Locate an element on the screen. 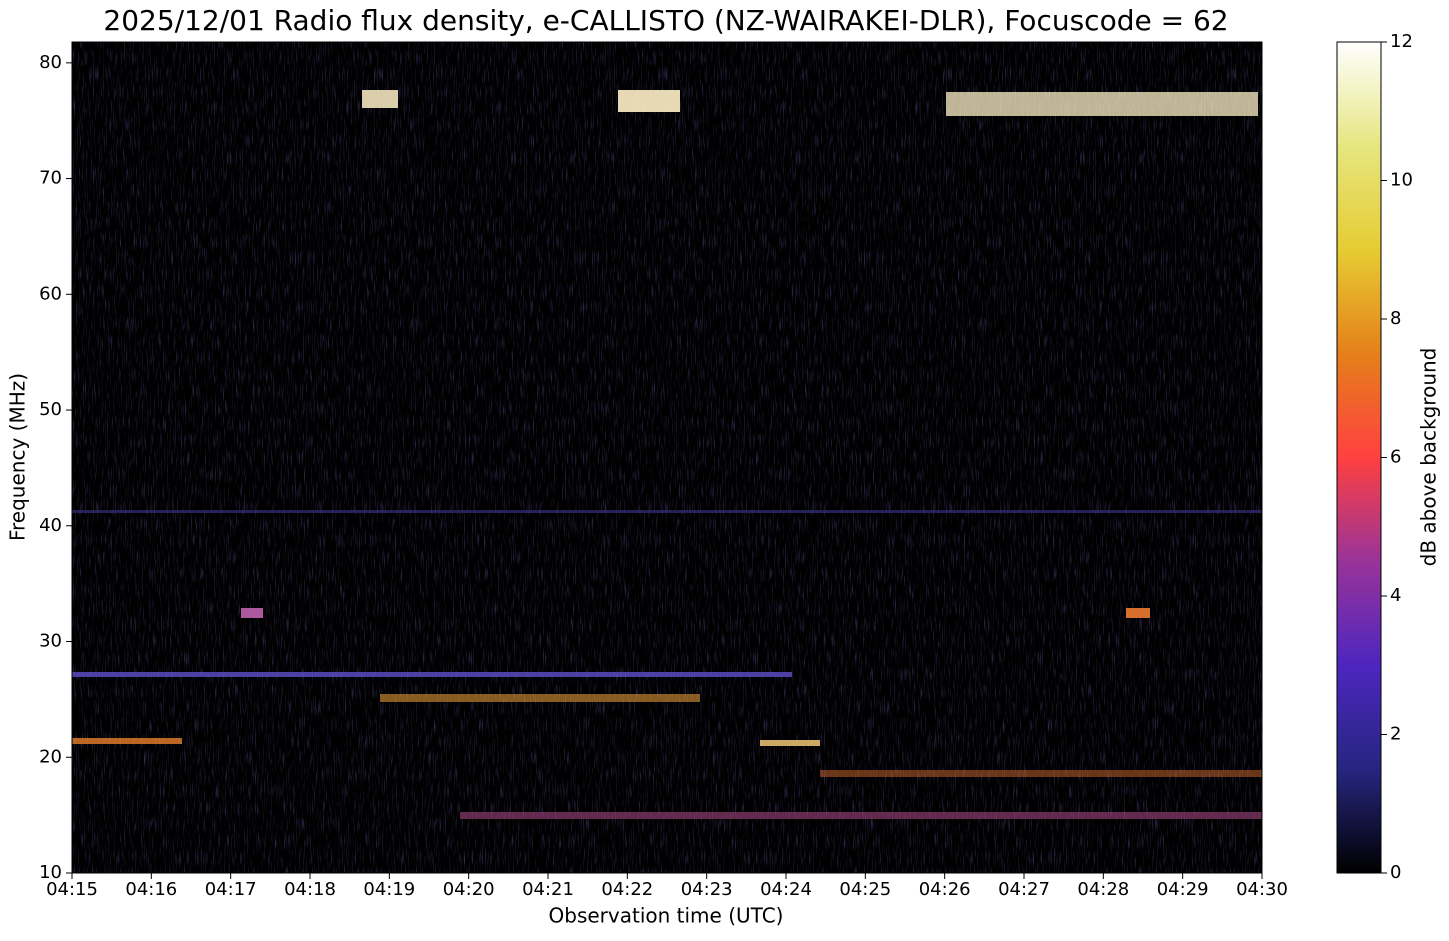  colorbar-tick-label: 0 is located at coordinates (1395, 872).